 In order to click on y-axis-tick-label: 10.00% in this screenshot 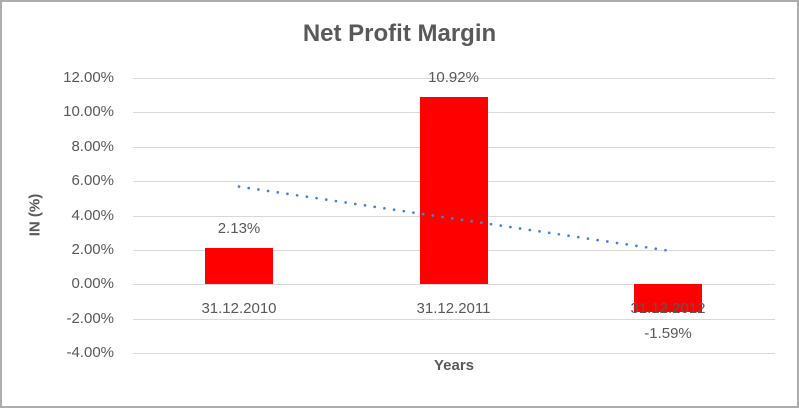, I will do `click(88, 112)`.